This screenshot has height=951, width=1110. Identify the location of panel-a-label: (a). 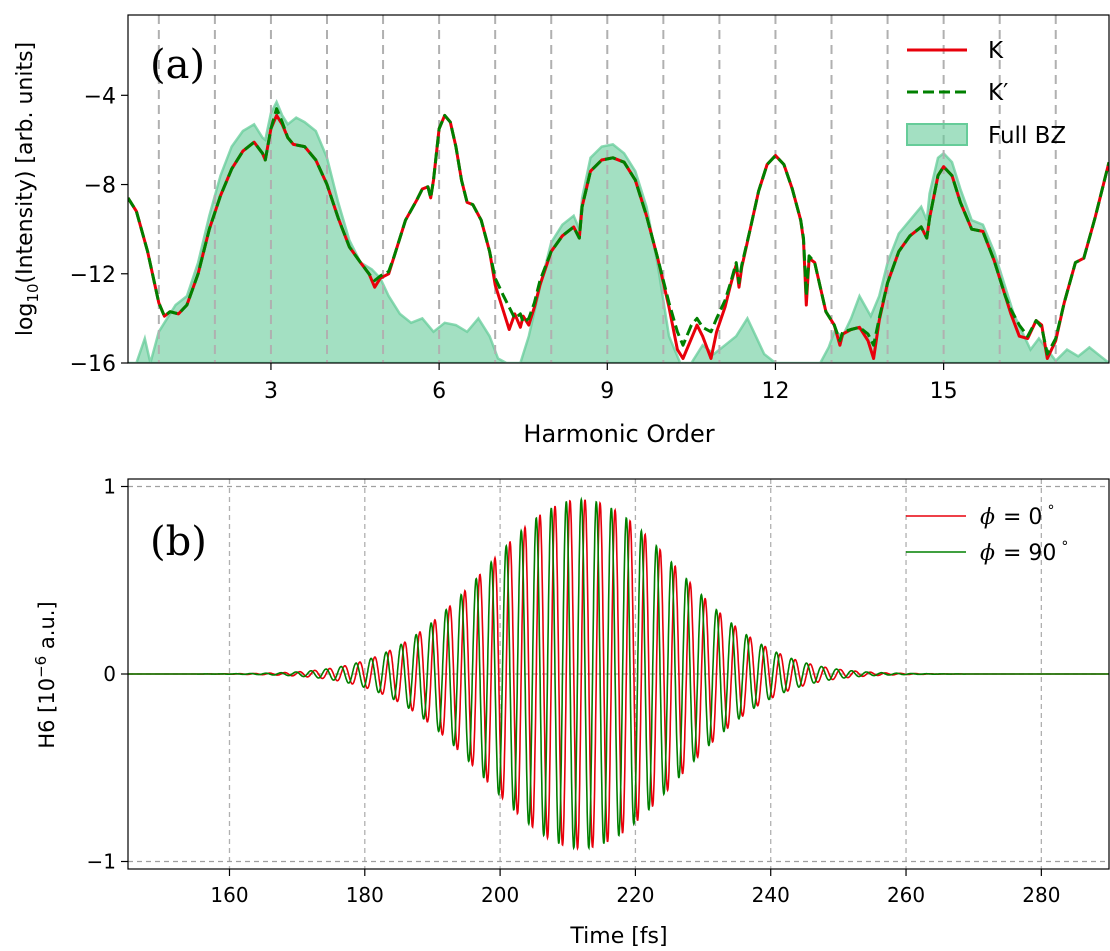
(177, 65).